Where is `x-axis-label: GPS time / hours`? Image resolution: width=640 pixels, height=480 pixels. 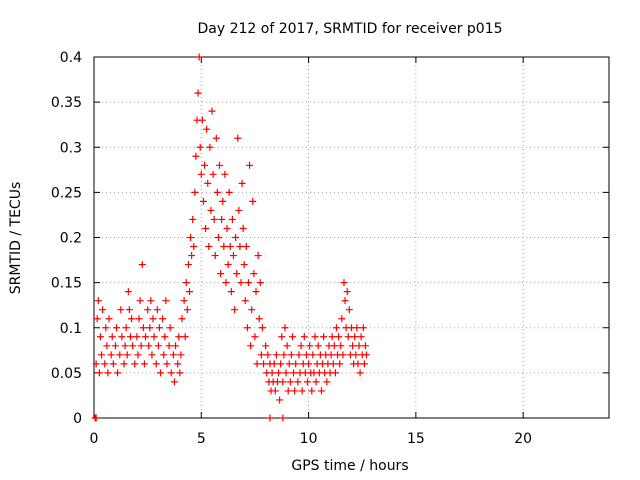
x-axis-label: GPS time / hours is located at coordinates (349, 466).